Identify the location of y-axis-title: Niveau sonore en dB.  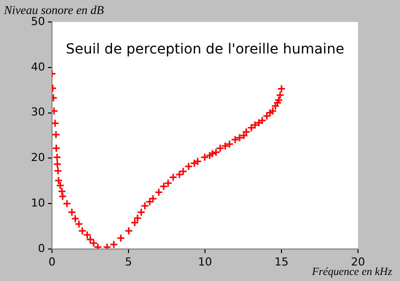
(54, 10).